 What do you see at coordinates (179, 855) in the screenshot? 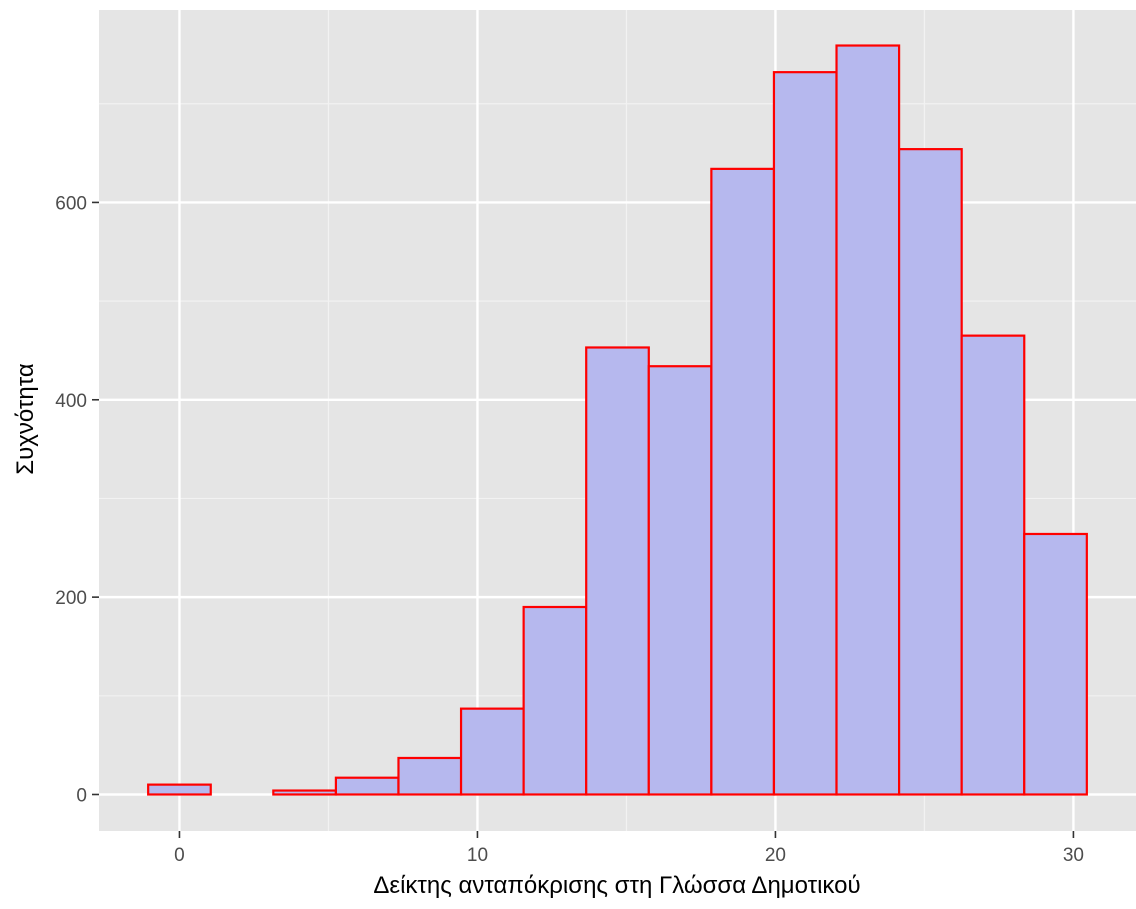
I see `x-tick-label: 0` at bounding box center [179, 855].